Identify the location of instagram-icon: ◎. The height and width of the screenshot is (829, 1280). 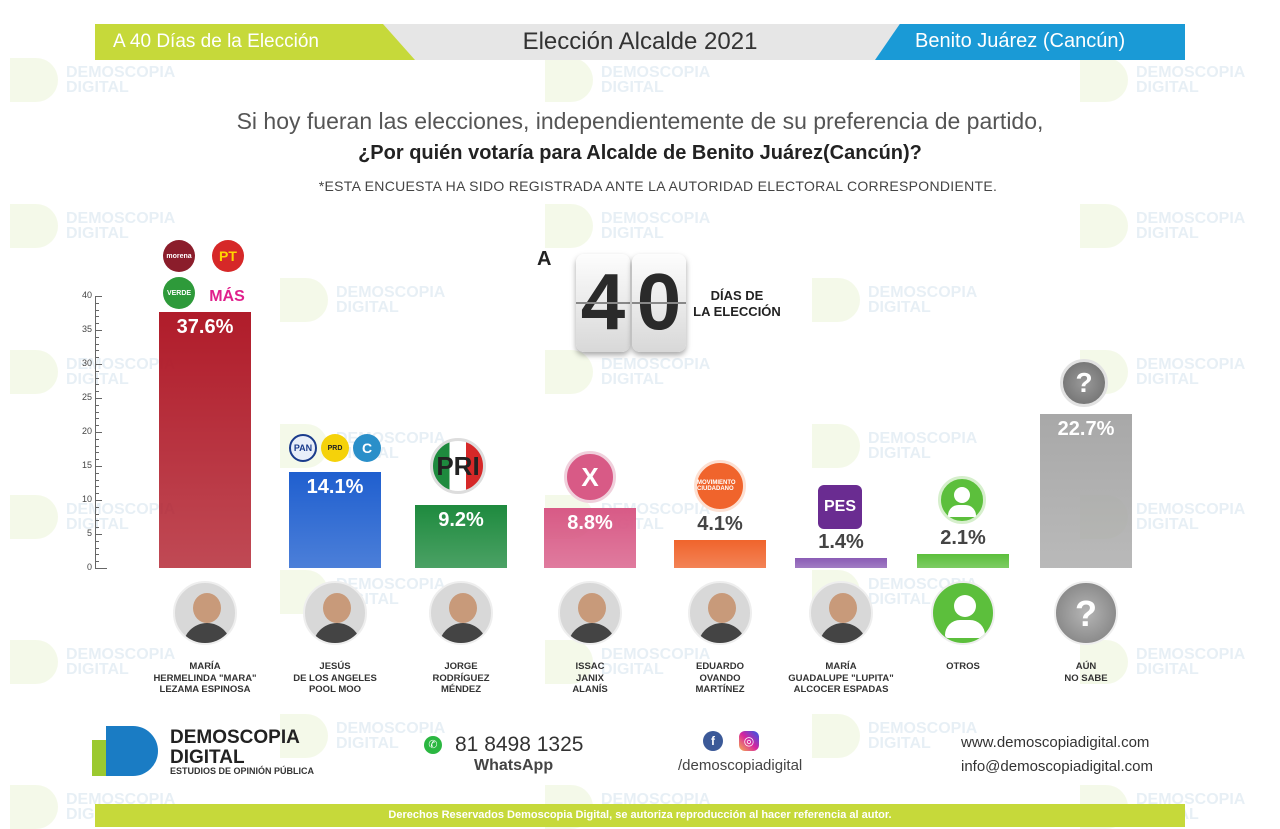
(749, 741).